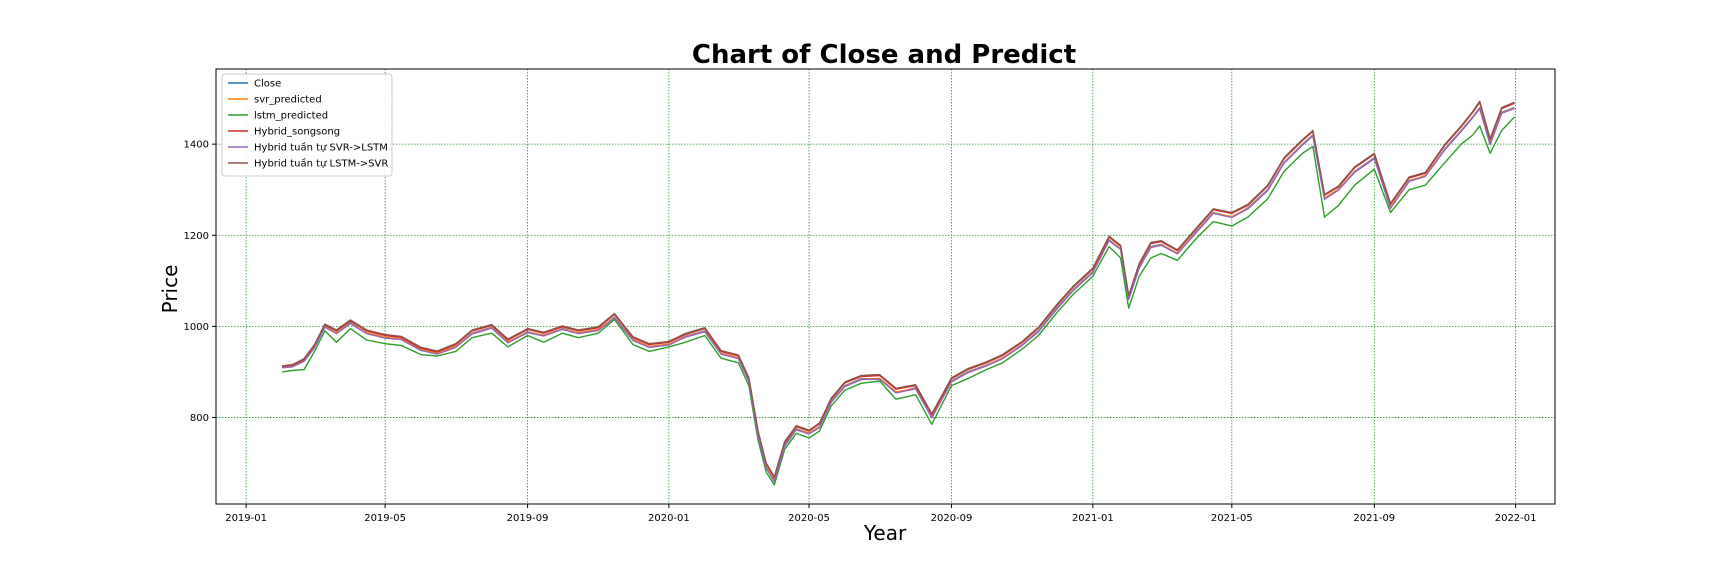 The image size is (1728, 581). I want to click on legend-box, so click(307, 125).